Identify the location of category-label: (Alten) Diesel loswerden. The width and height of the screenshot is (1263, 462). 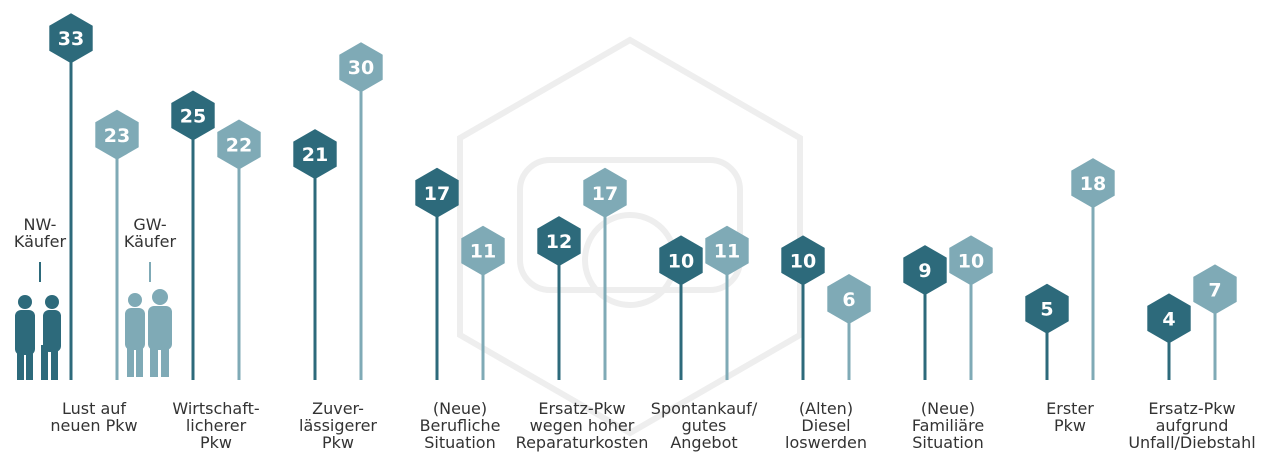
(826, 425).